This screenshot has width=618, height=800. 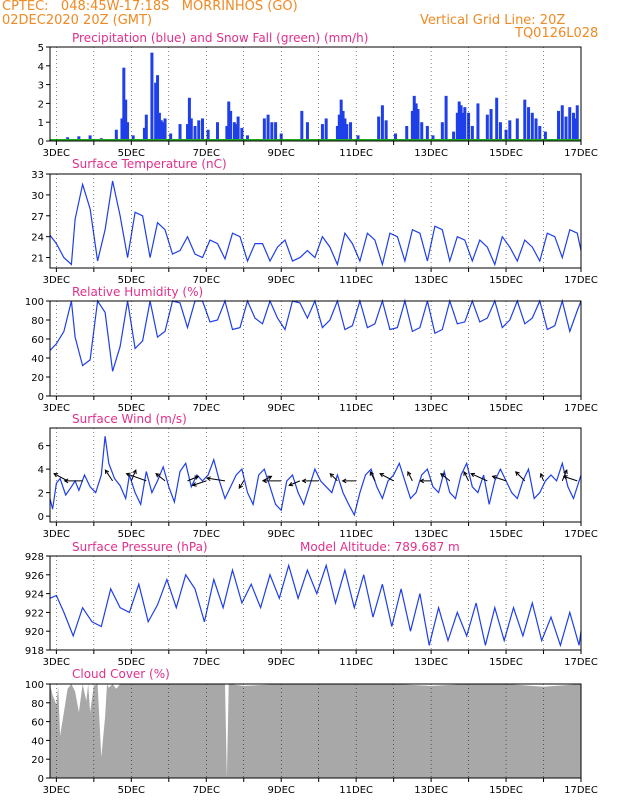 I want to click on y-tick-label: 60, so click(x=37, y=723).